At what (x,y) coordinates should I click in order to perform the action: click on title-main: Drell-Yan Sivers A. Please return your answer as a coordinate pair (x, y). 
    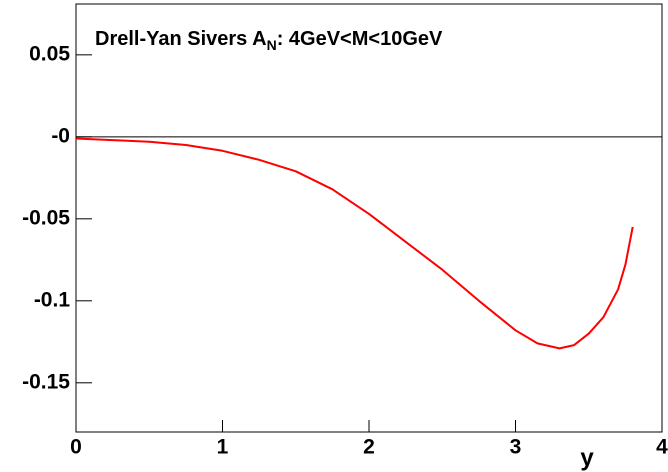
    Looking at the image, I should click on (181, 39).